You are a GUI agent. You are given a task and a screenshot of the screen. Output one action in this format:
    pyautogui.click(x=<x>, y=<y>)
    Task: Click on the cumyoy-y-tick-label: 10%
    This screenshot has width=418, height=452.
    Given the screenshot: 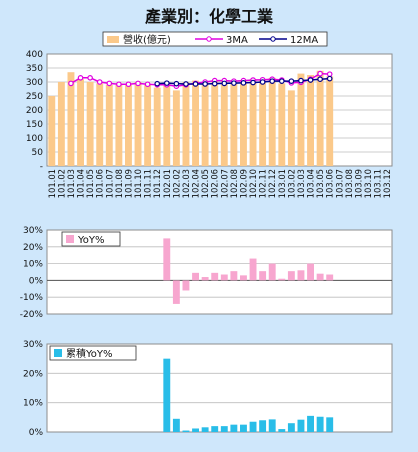 What is the action you would take?
    pyautogui.click(x=33, y=404)
    